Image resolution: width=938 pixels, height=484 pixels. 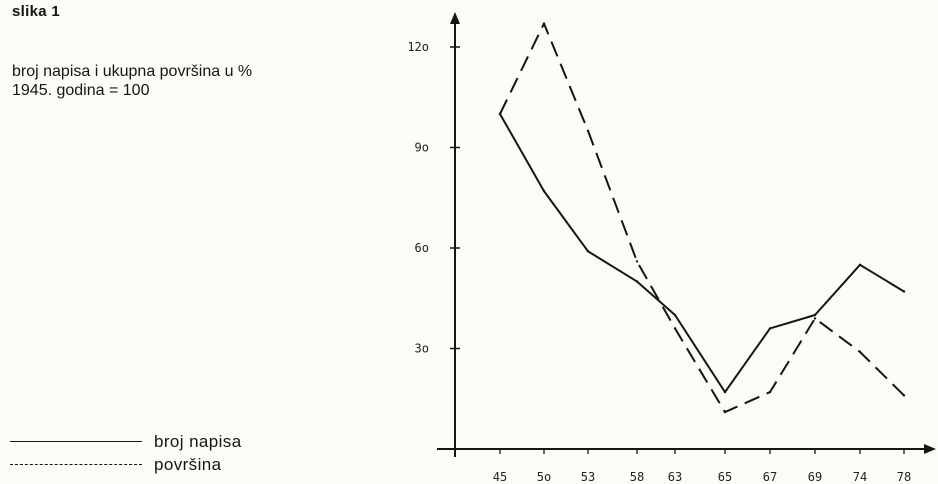 I want to click on x-tick-label: 74, so click(x=860, y=477).